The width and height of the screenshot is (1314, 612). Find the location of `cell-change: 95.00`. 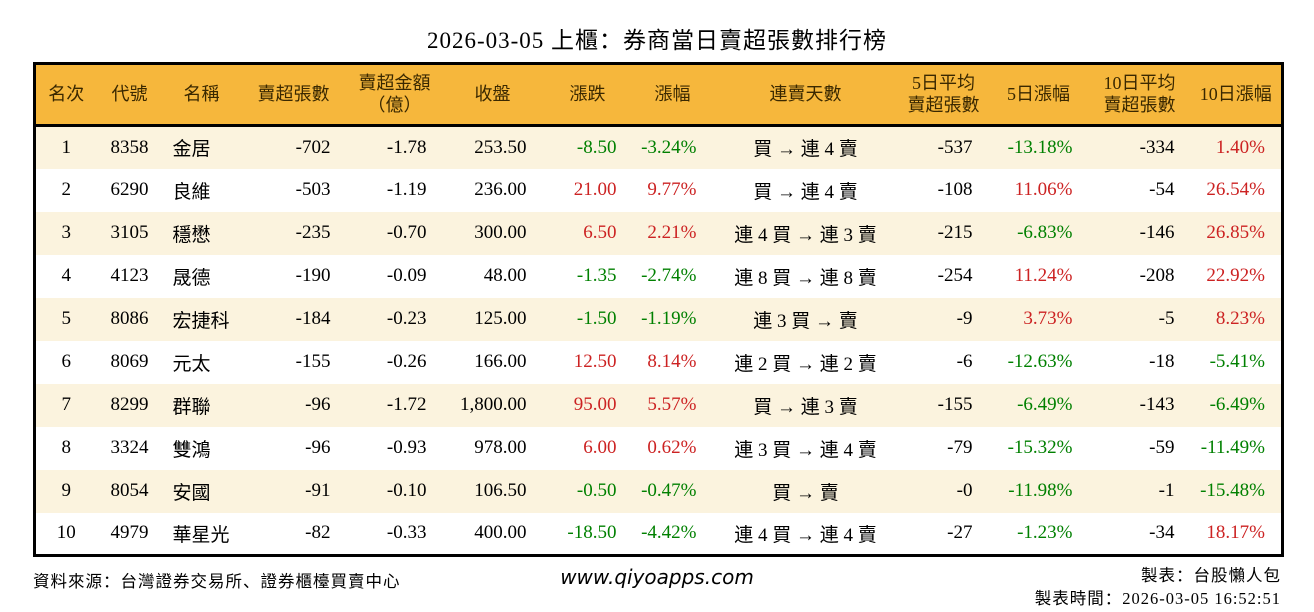

cell-change: 95.00 is located at coordinates (595, 404).